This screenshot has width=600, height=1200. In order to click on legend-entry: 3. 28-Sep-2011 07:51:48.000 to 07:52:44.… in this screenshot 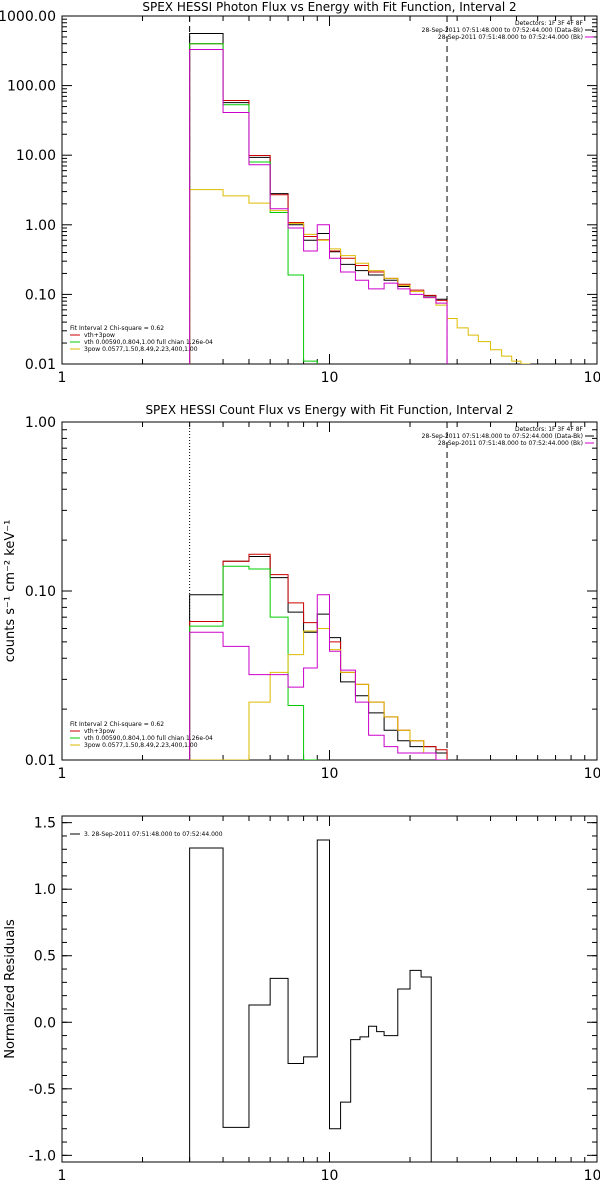, I will do `click(153, 834)`.